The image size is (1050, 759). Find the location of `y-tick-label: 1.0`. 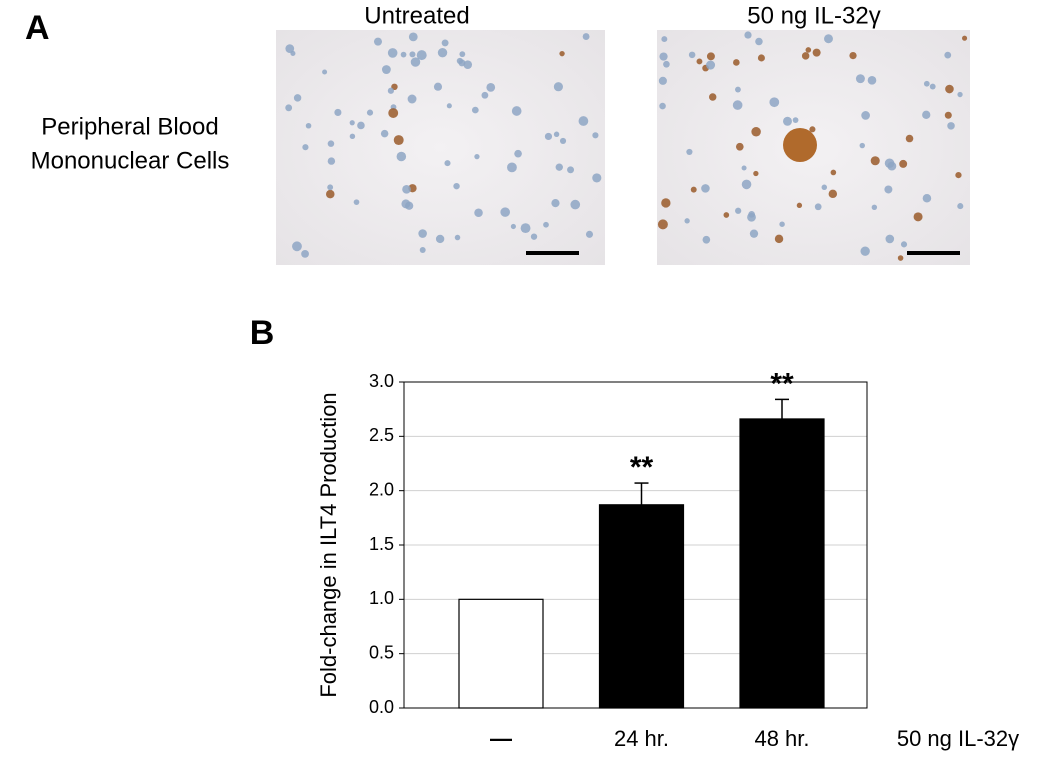

y-tick-label: 1.0 is located at coordinates (381, 598).